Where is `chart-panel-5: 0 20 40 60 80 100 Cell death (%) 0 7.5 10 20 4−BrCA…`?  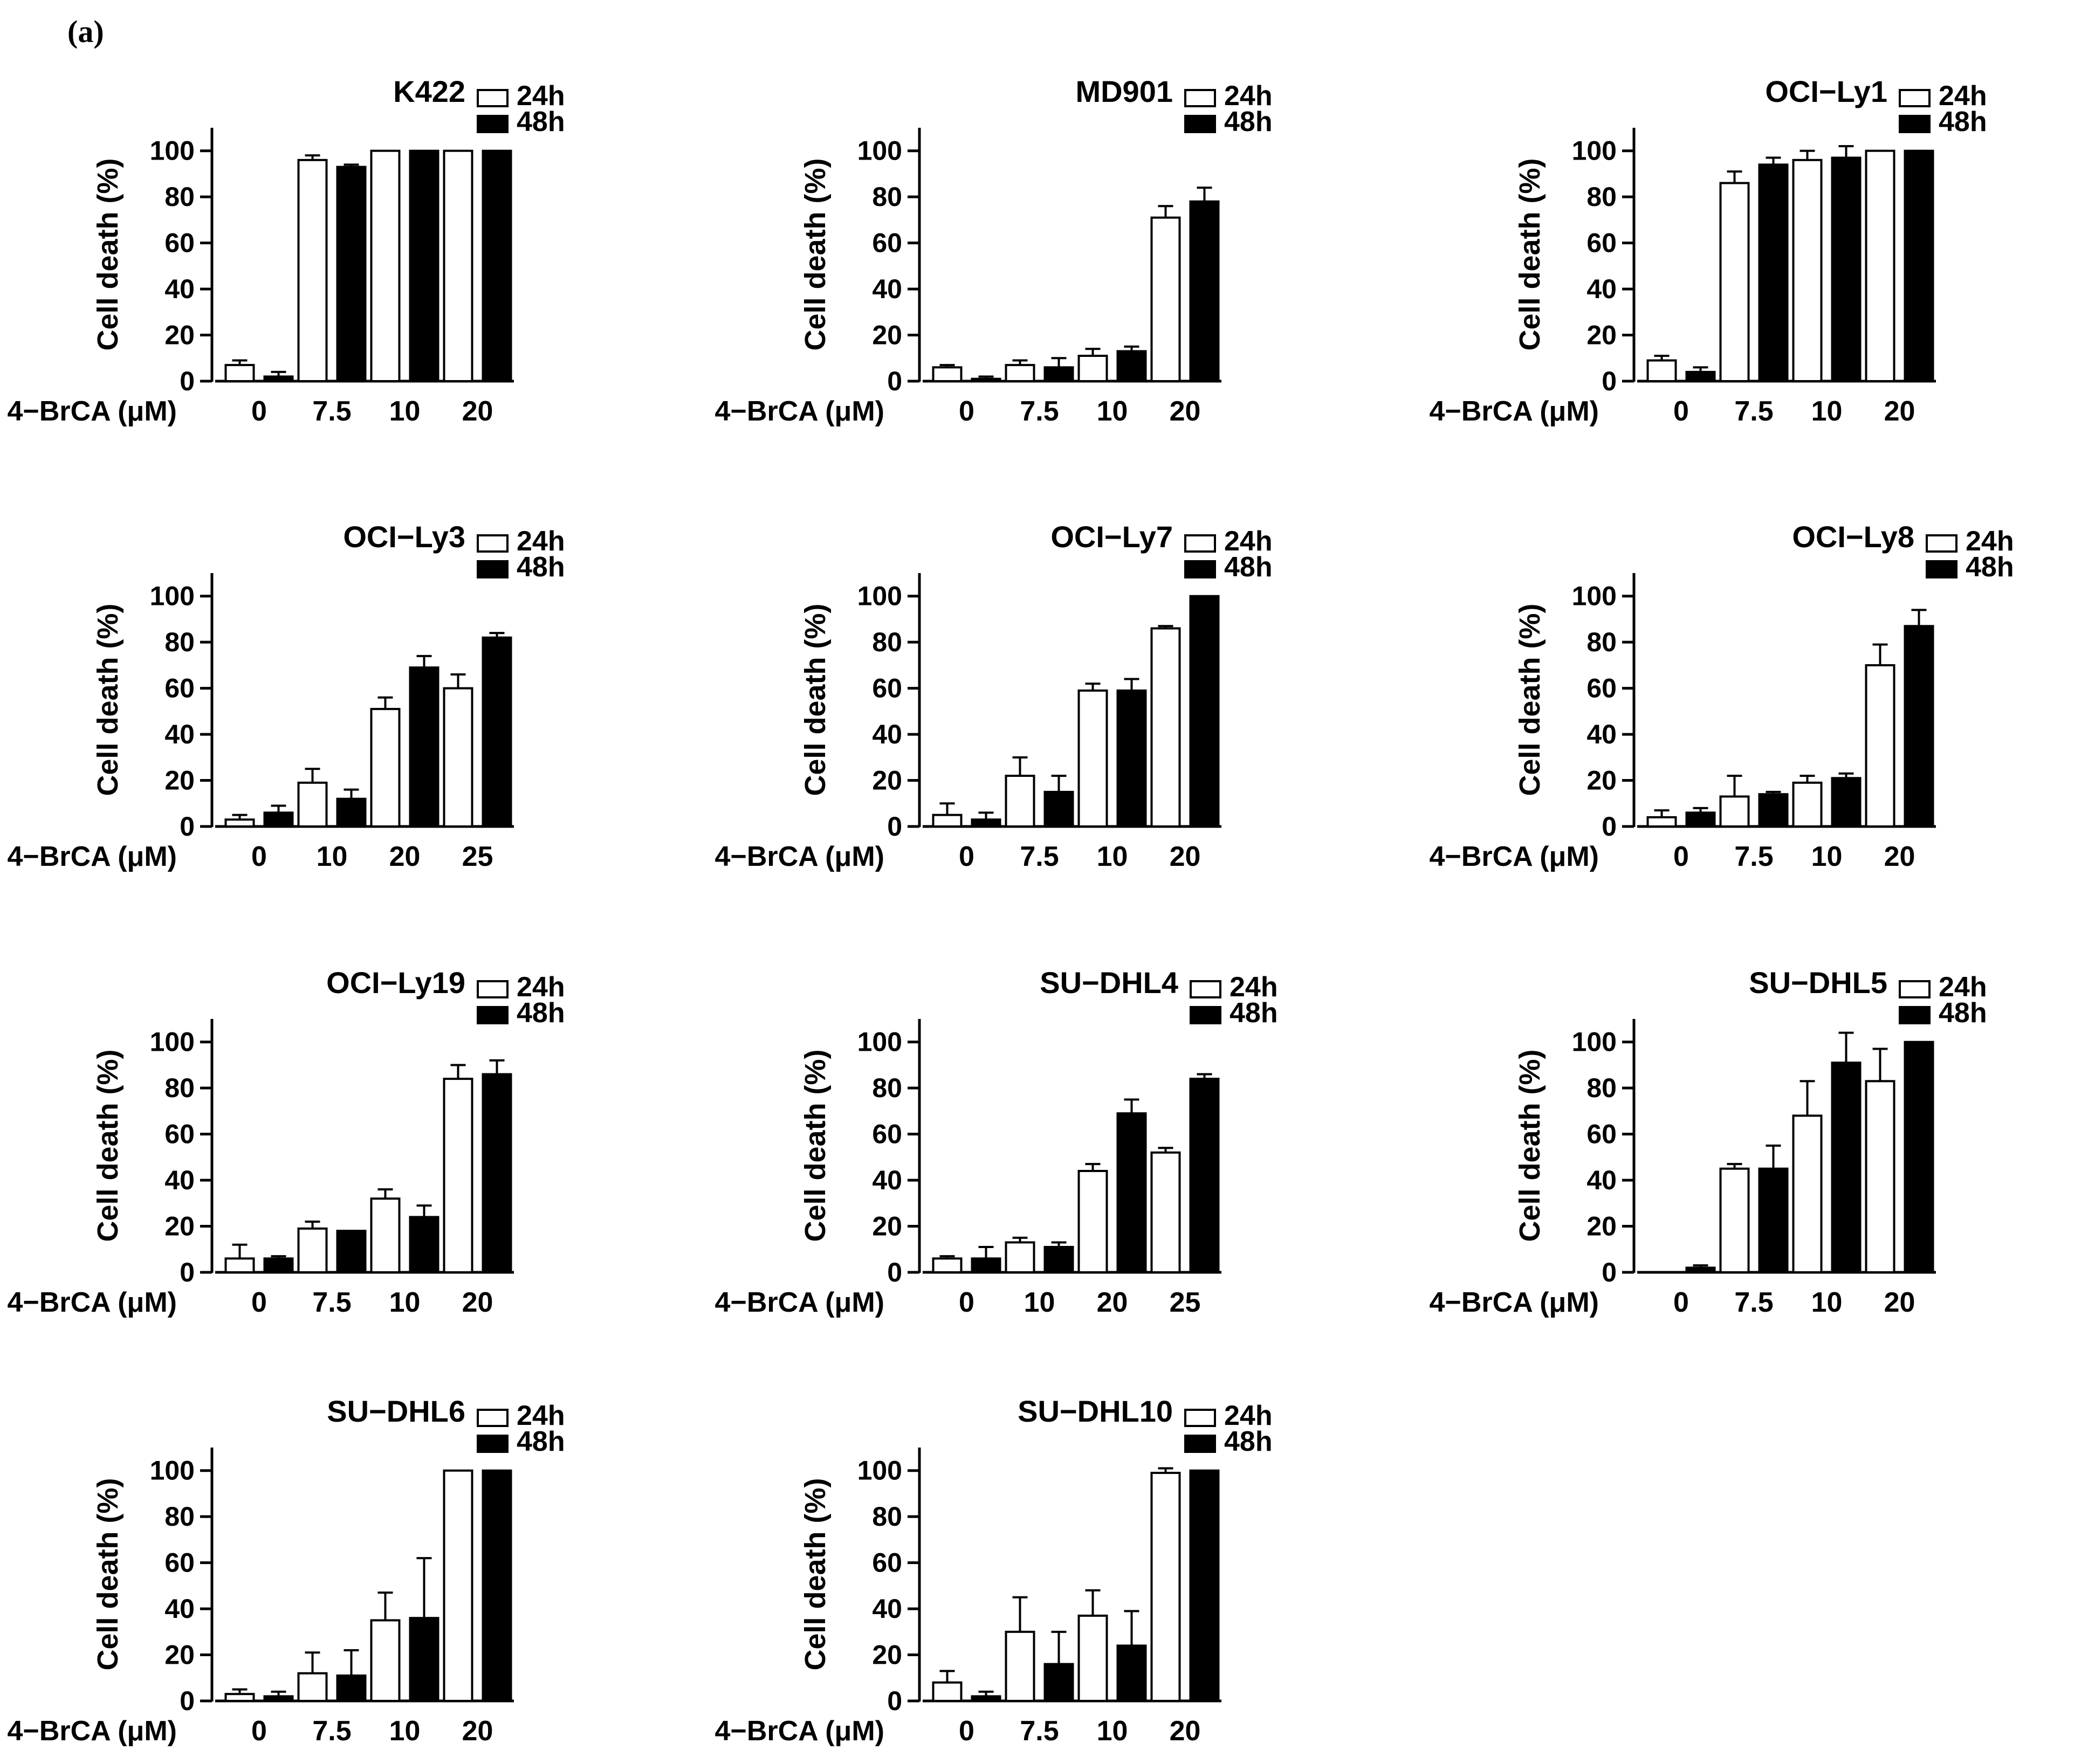
chart-panel-5: 0 20 40 60 80 100 Cell death (%) 0 7.5 10 20 4−BrCA… is located at coordinates (1722, 696).